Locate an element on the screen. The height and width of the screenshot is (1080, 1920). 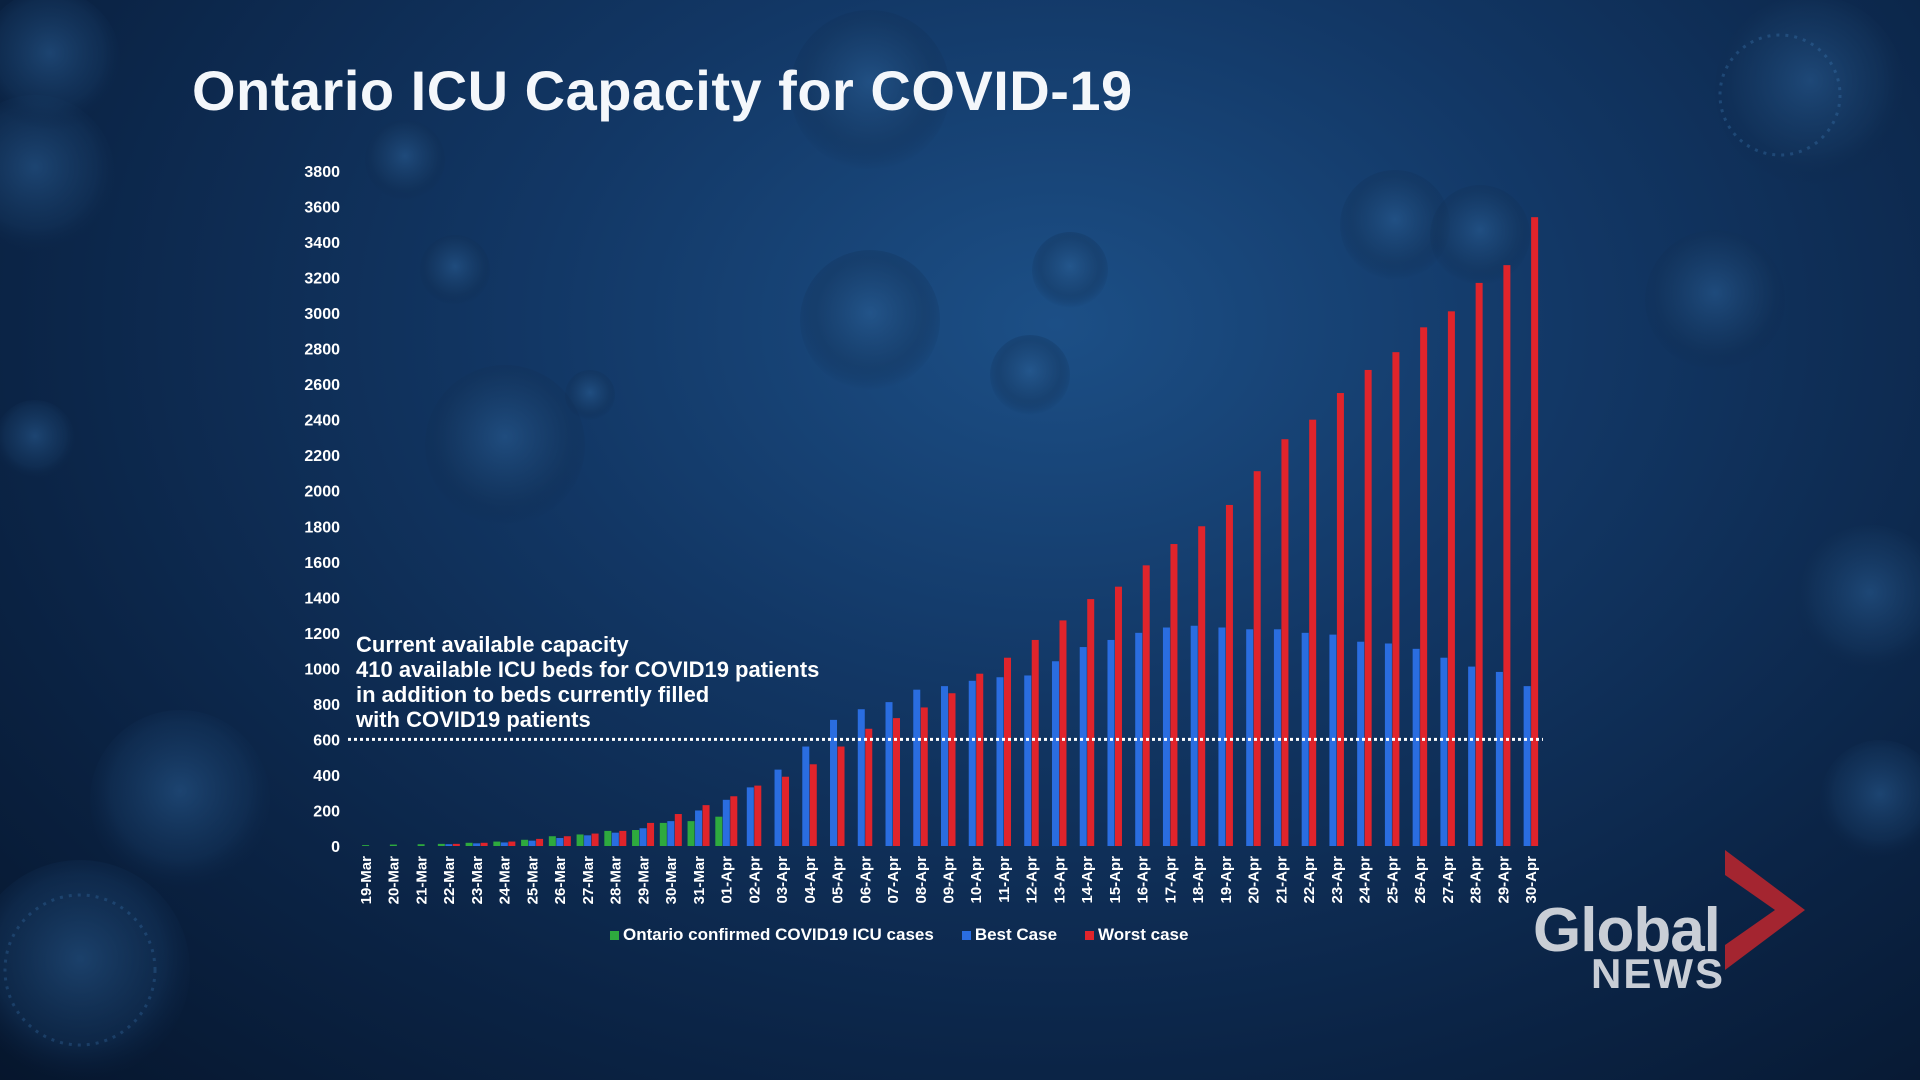
x-tick-label: 29-Mar is located at coordinates (643, 880).